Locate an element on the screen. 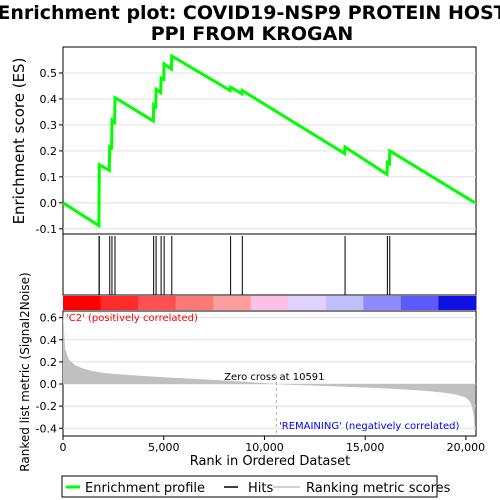  ranking-heatbar is located at coordinates (270, 303).